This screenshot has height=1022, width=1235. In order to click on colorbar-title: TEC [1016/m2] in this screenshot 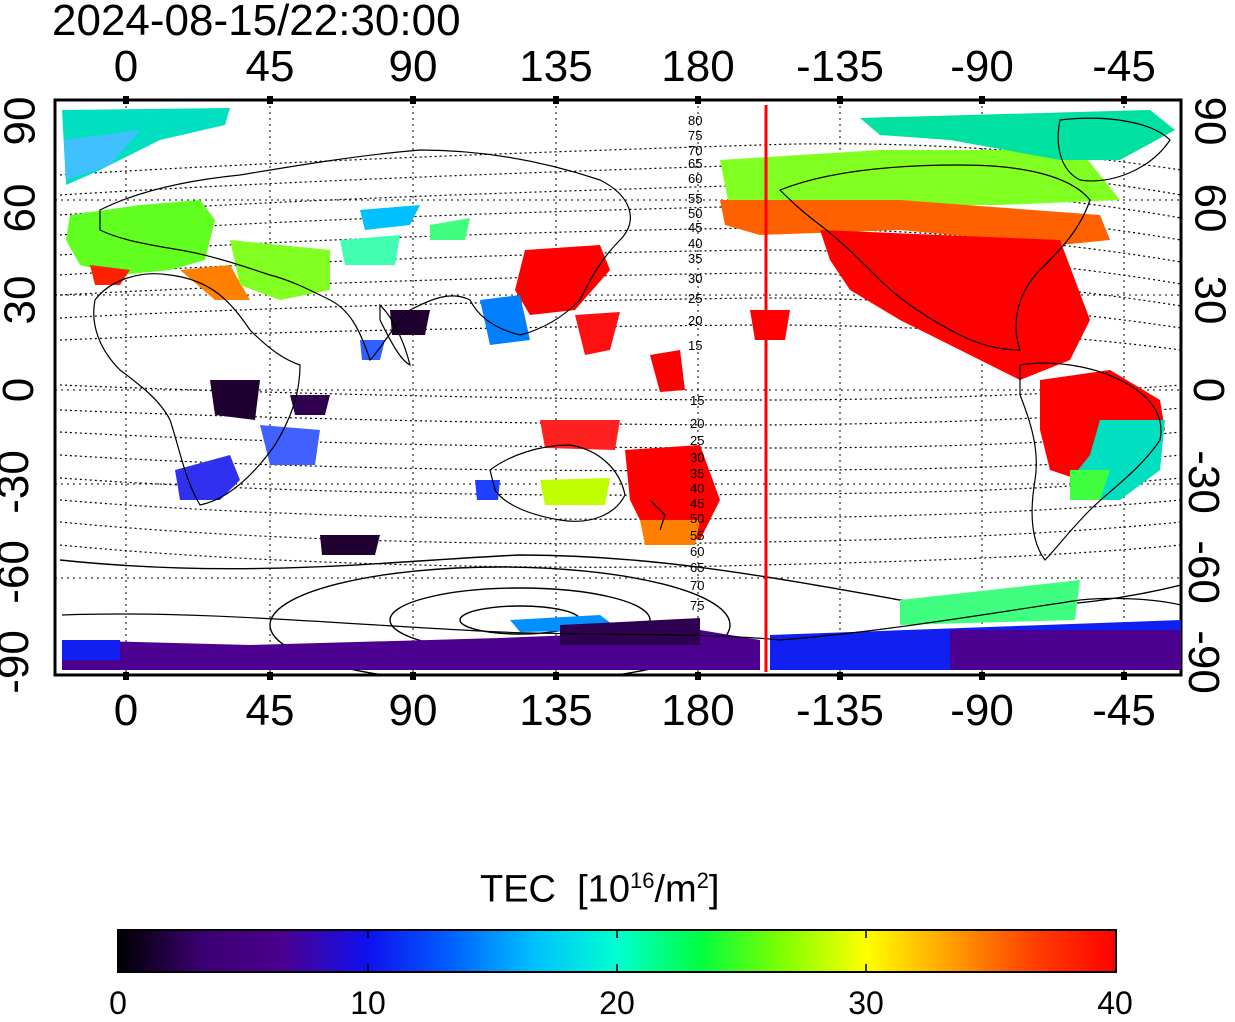, I will do `click(599, 890)`.